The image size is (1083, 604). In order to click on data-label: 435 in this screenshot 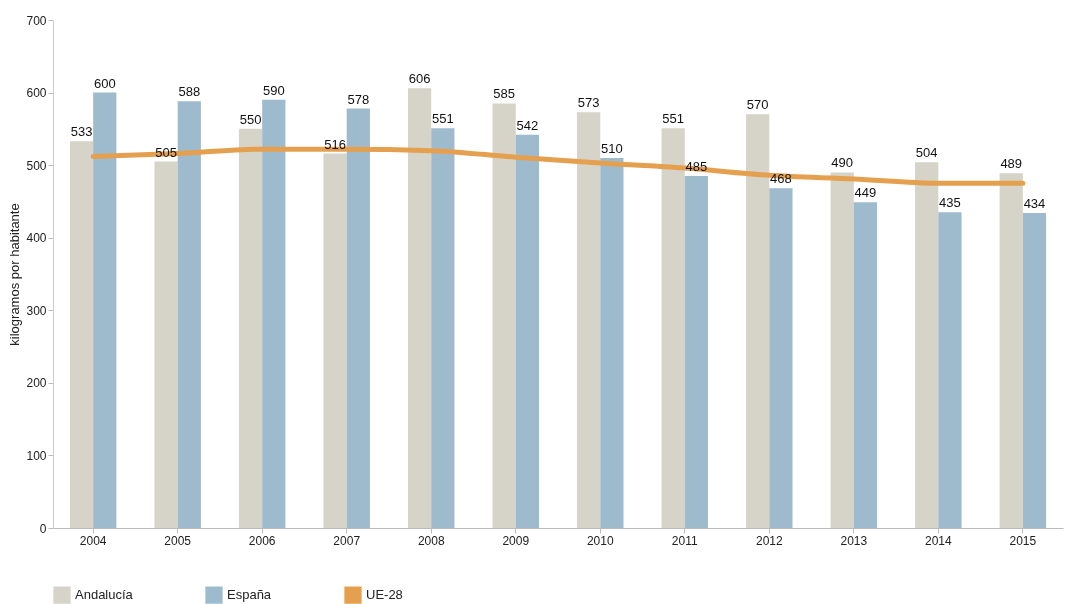, I will do `click(950, 203)`.